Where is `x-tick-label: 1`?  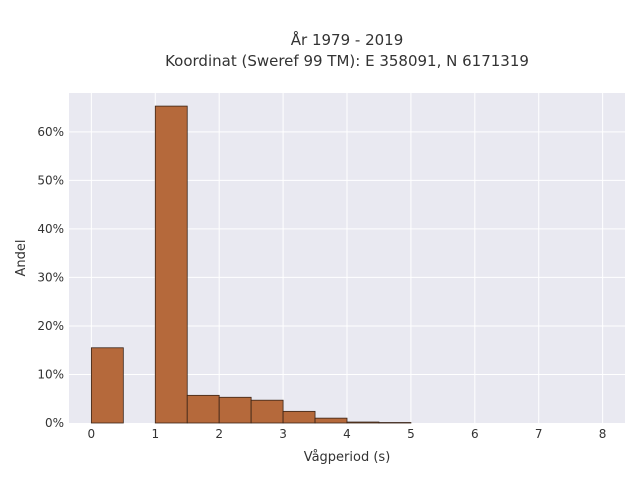 x-tick-label: 1 is located at coordinates (155, 434).